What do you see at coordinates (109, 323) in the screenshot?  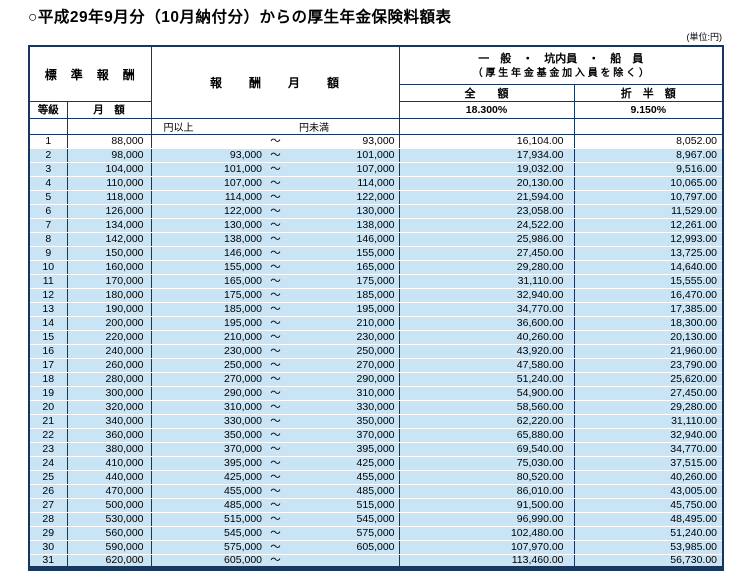 I see `monthly-cell: 200,000` at bounding box center [109, 323].